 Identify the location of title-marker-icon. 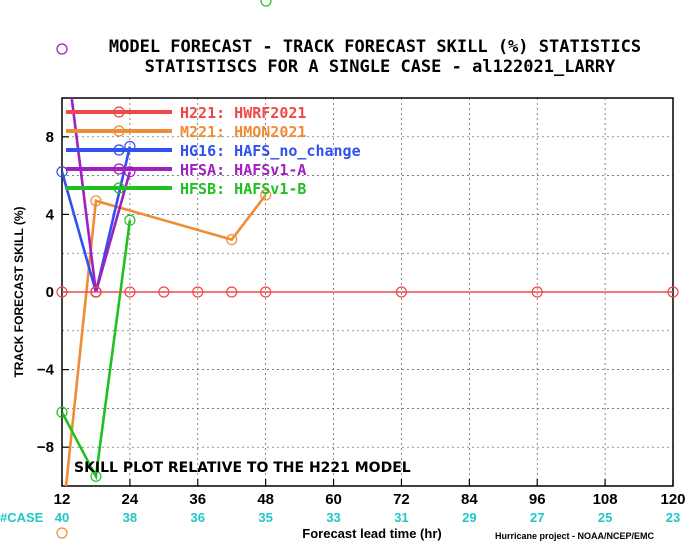
(62, 49).